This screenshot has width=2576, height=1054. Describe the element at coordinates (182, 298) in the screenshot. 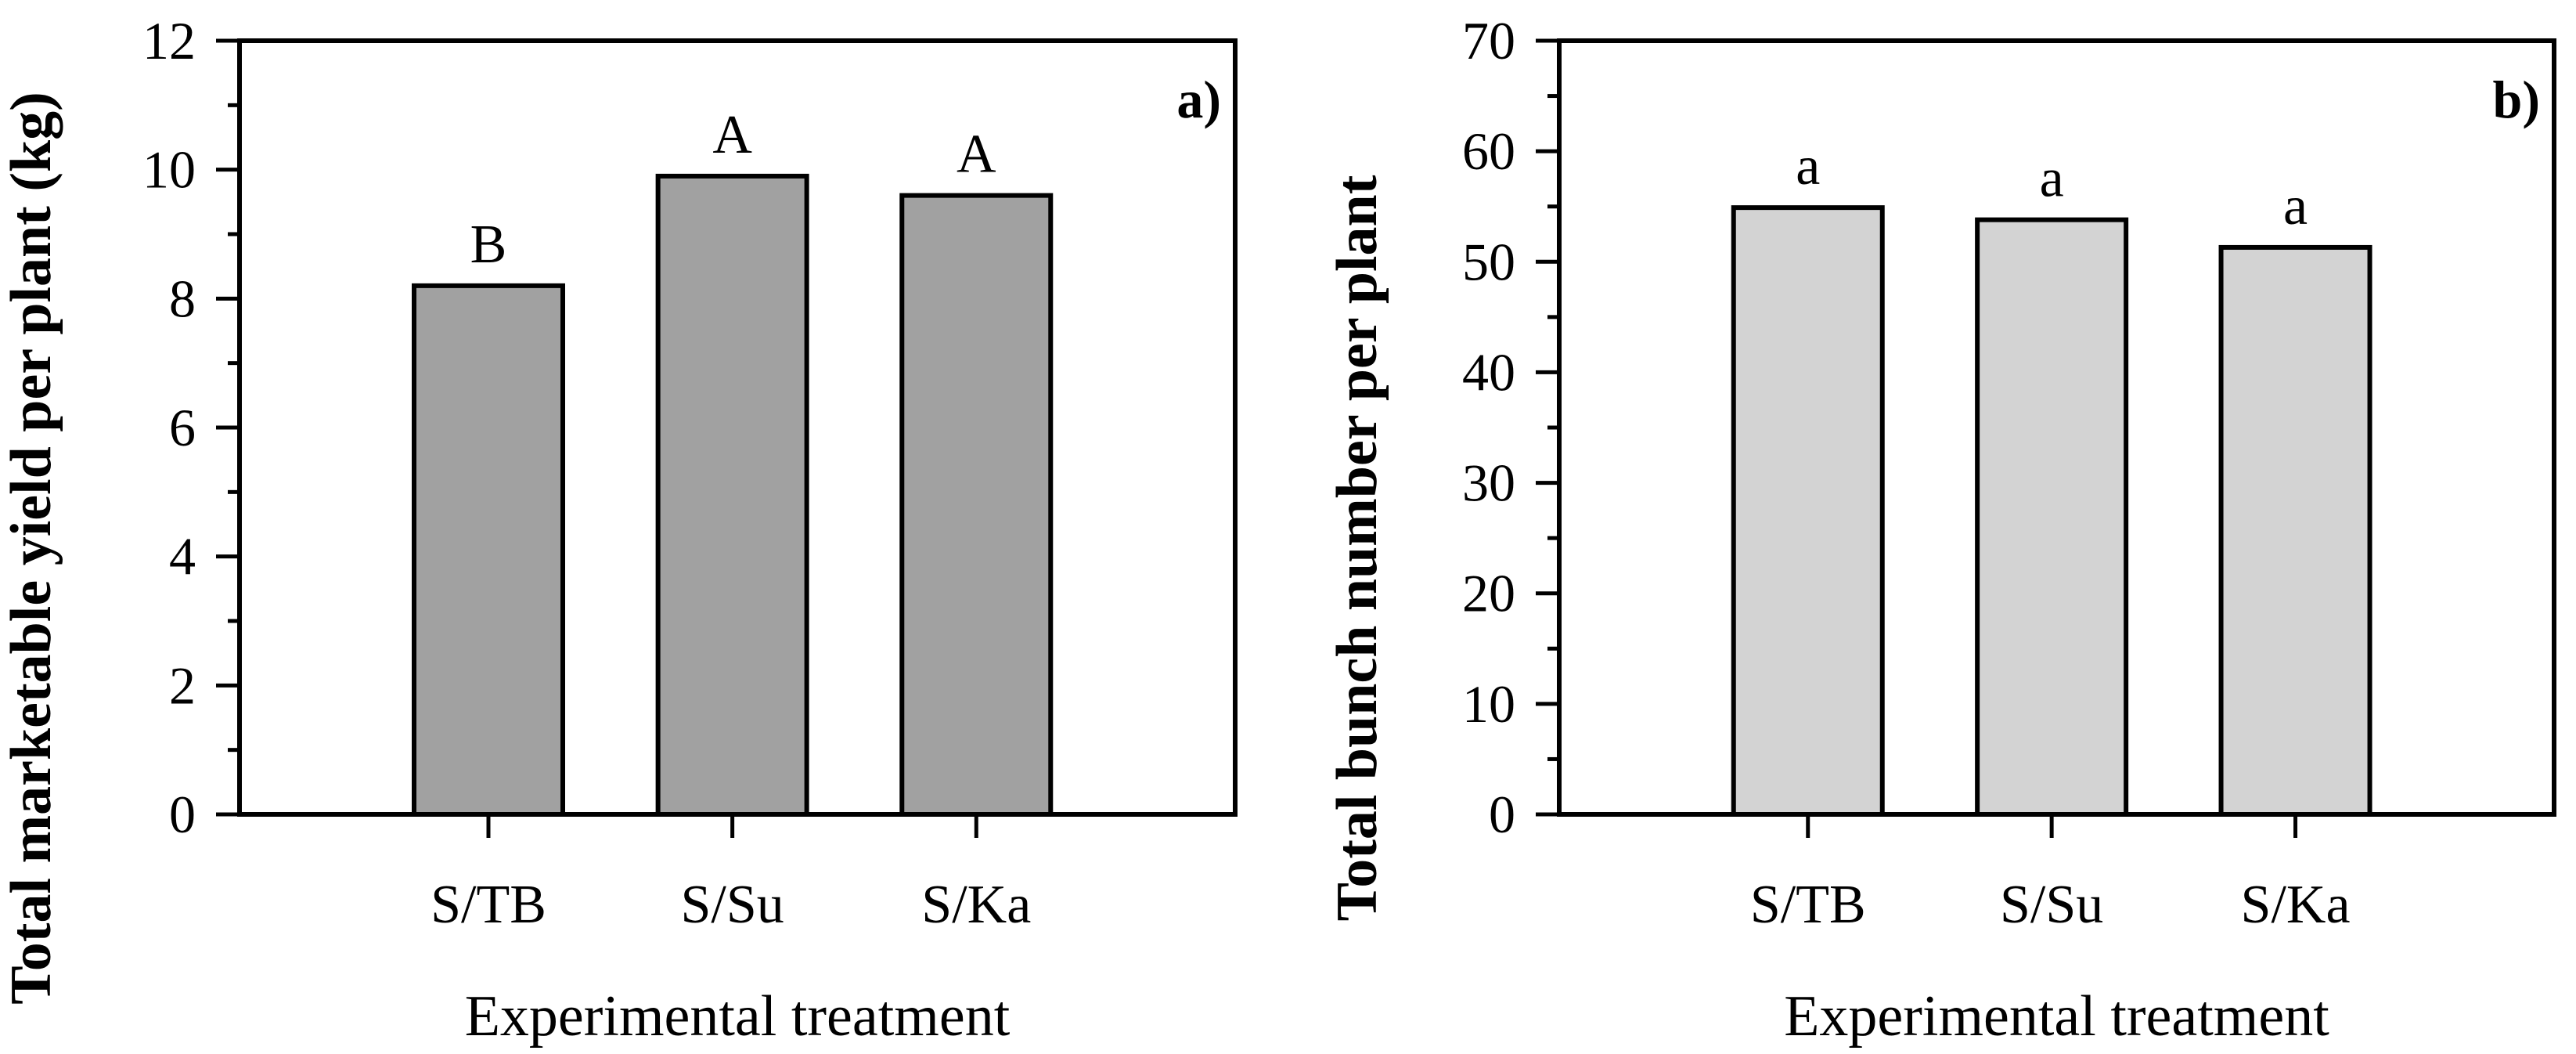

I see `y-tick-label: 8` at that location.